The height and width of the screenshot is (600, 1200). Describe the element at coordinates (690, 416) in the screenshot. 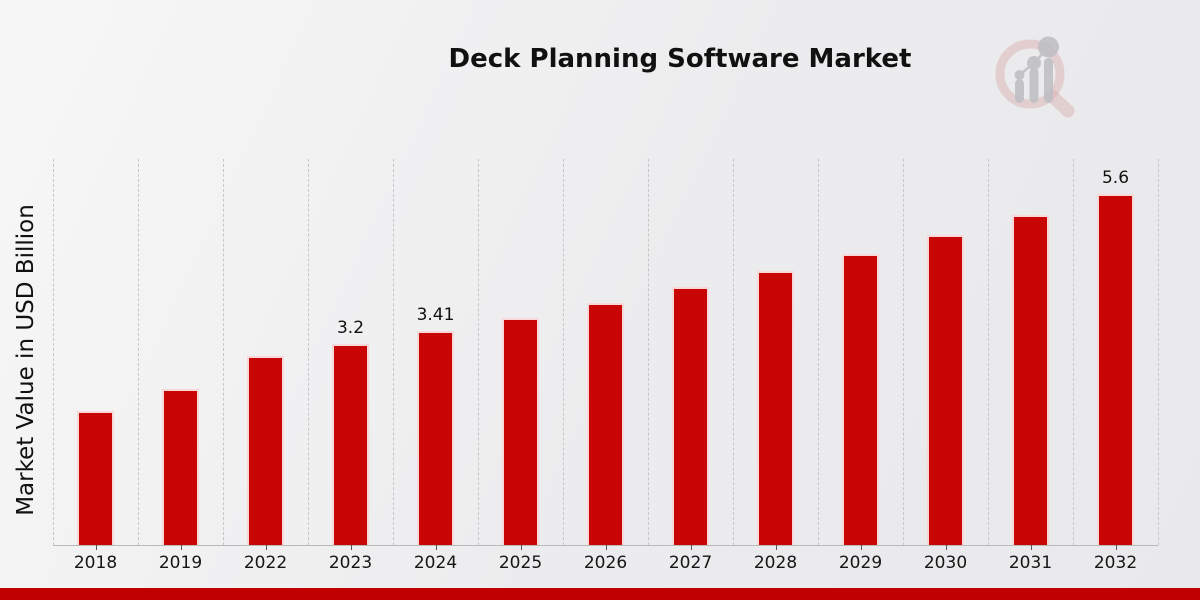

I see `bar-2027` at that location.